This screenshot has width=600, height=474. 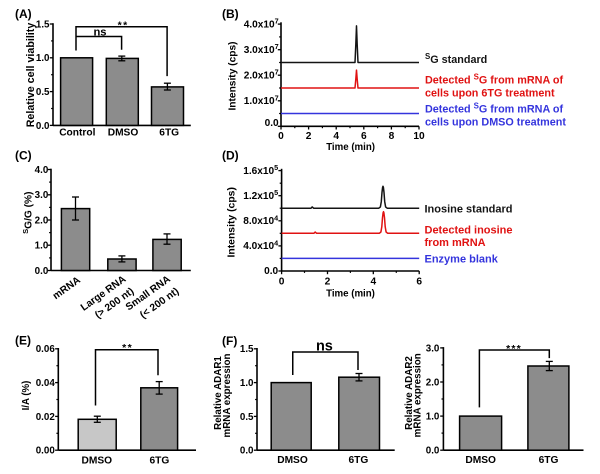 What do you see at coordinates (229, 341) in the screenshot?
I see `svg-text: (F)` at bounding box center [229, 341].